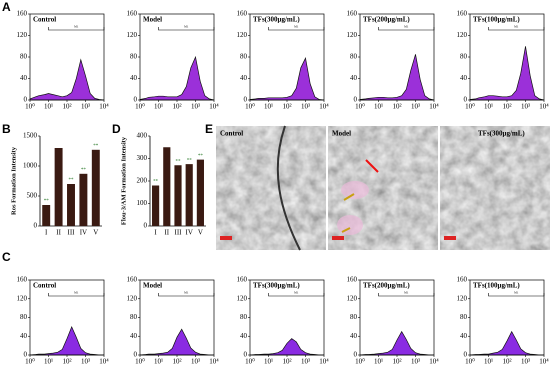 This screenshot has width=550, height=375. I want to click on tem-image: Control, so click(271, 188).